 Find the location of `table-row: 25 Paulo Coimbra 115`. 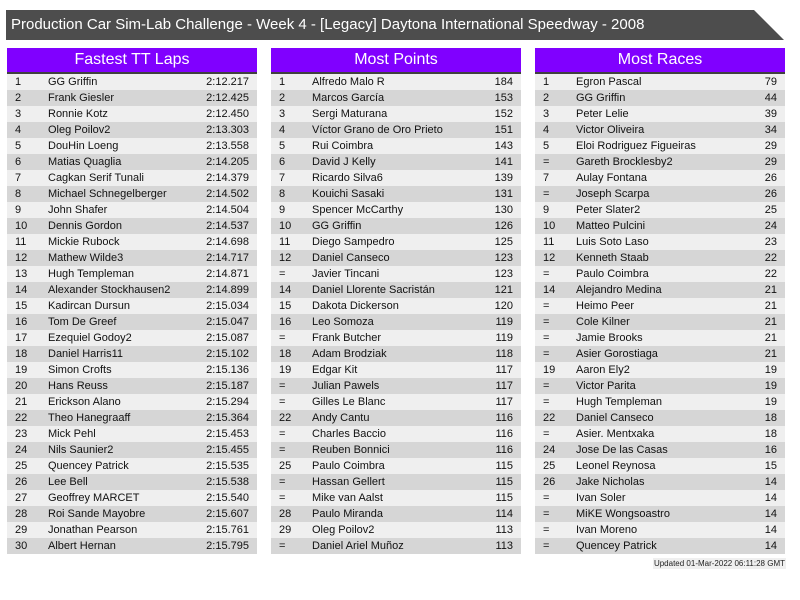

table-row: 25 Paulo Coimbra 115 is located at coordinates (396, 466).